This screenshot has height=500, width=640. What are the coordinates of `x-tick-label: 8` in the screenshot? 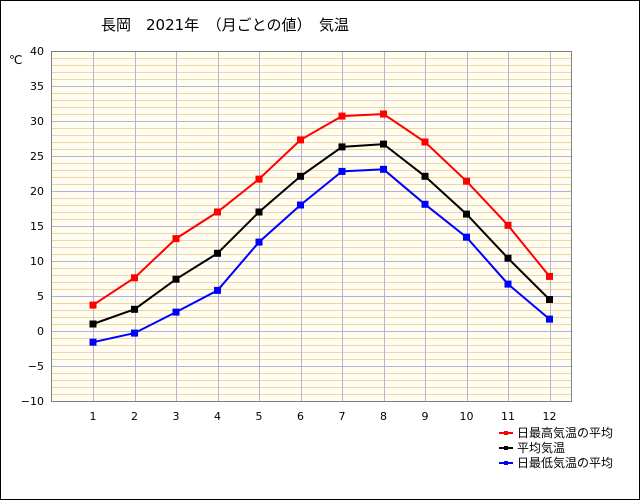 It's located at (383, 416).